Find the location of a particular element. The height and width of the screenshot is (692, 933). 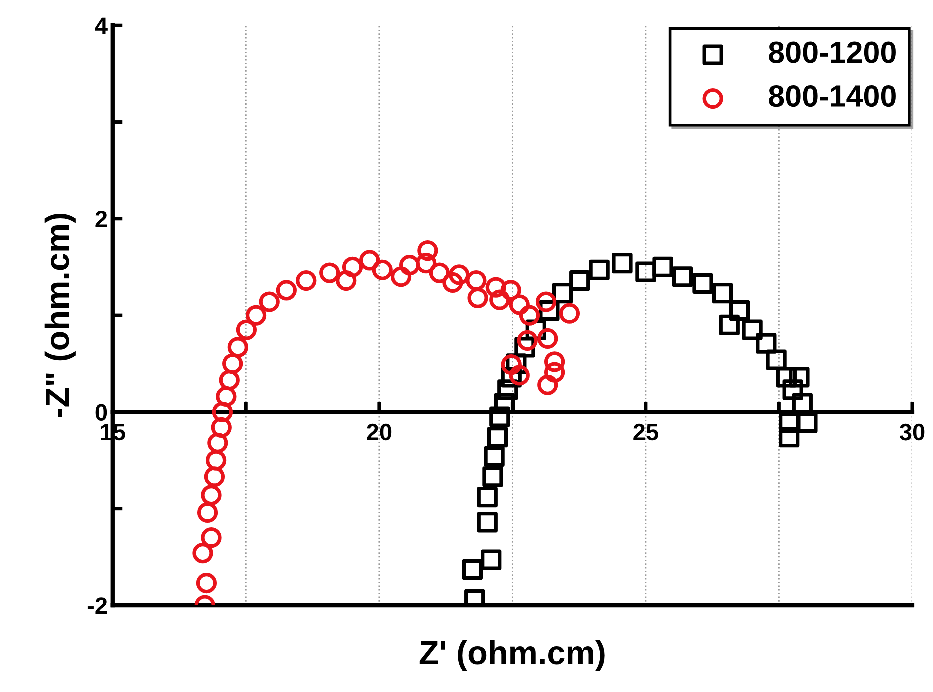

y-axis-title: -Z" (ohm.cm) is located at coordinates (60, 316).